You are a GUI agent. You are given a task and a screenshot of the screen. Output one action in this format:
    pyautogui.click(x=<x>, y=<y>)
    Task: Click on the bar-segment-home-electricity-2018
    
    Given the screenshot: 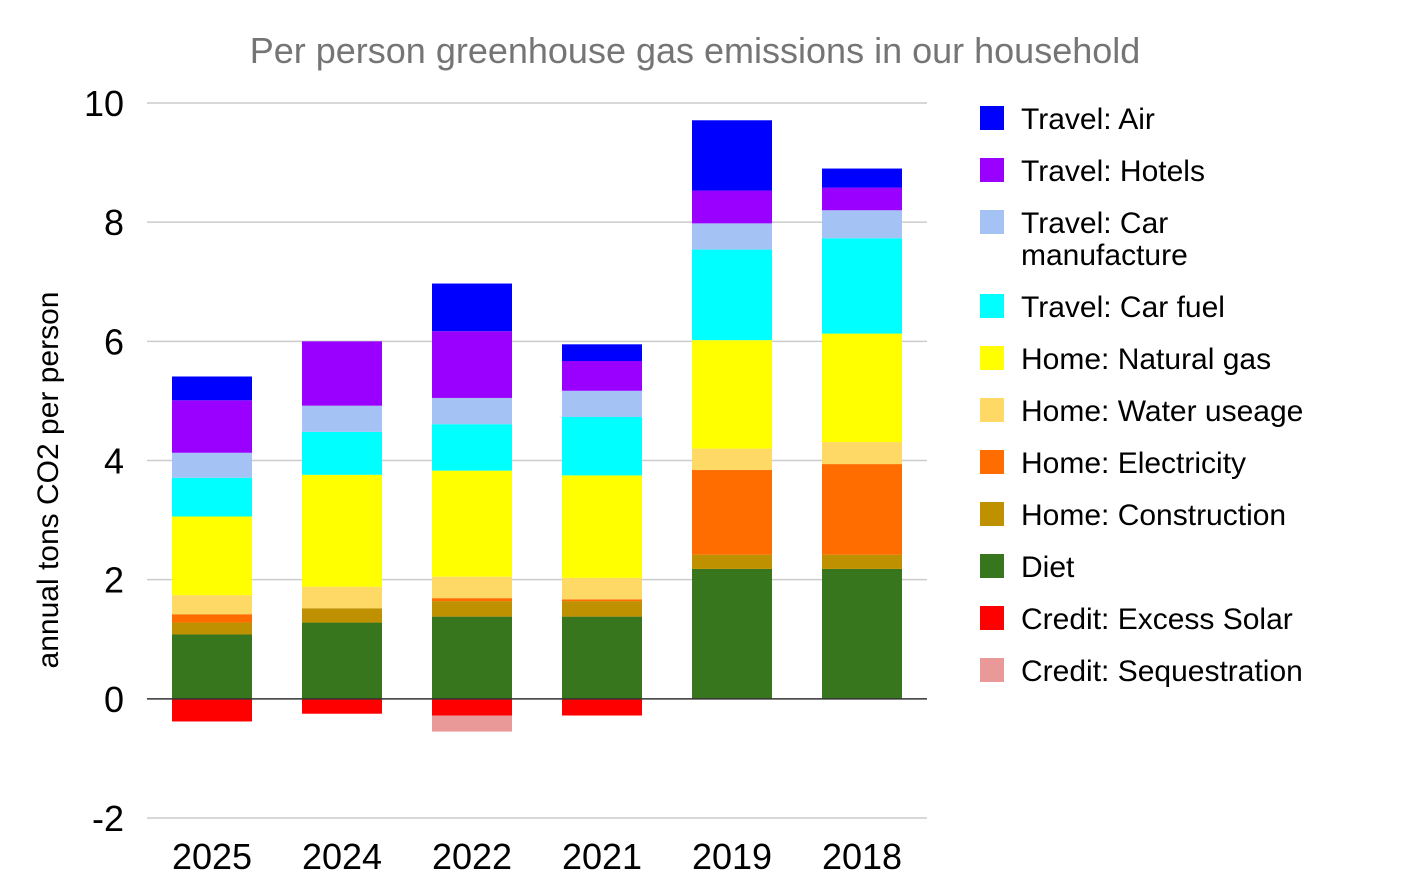 What is the action you would take?
    pyautogui.click(x=862, y=509)
    